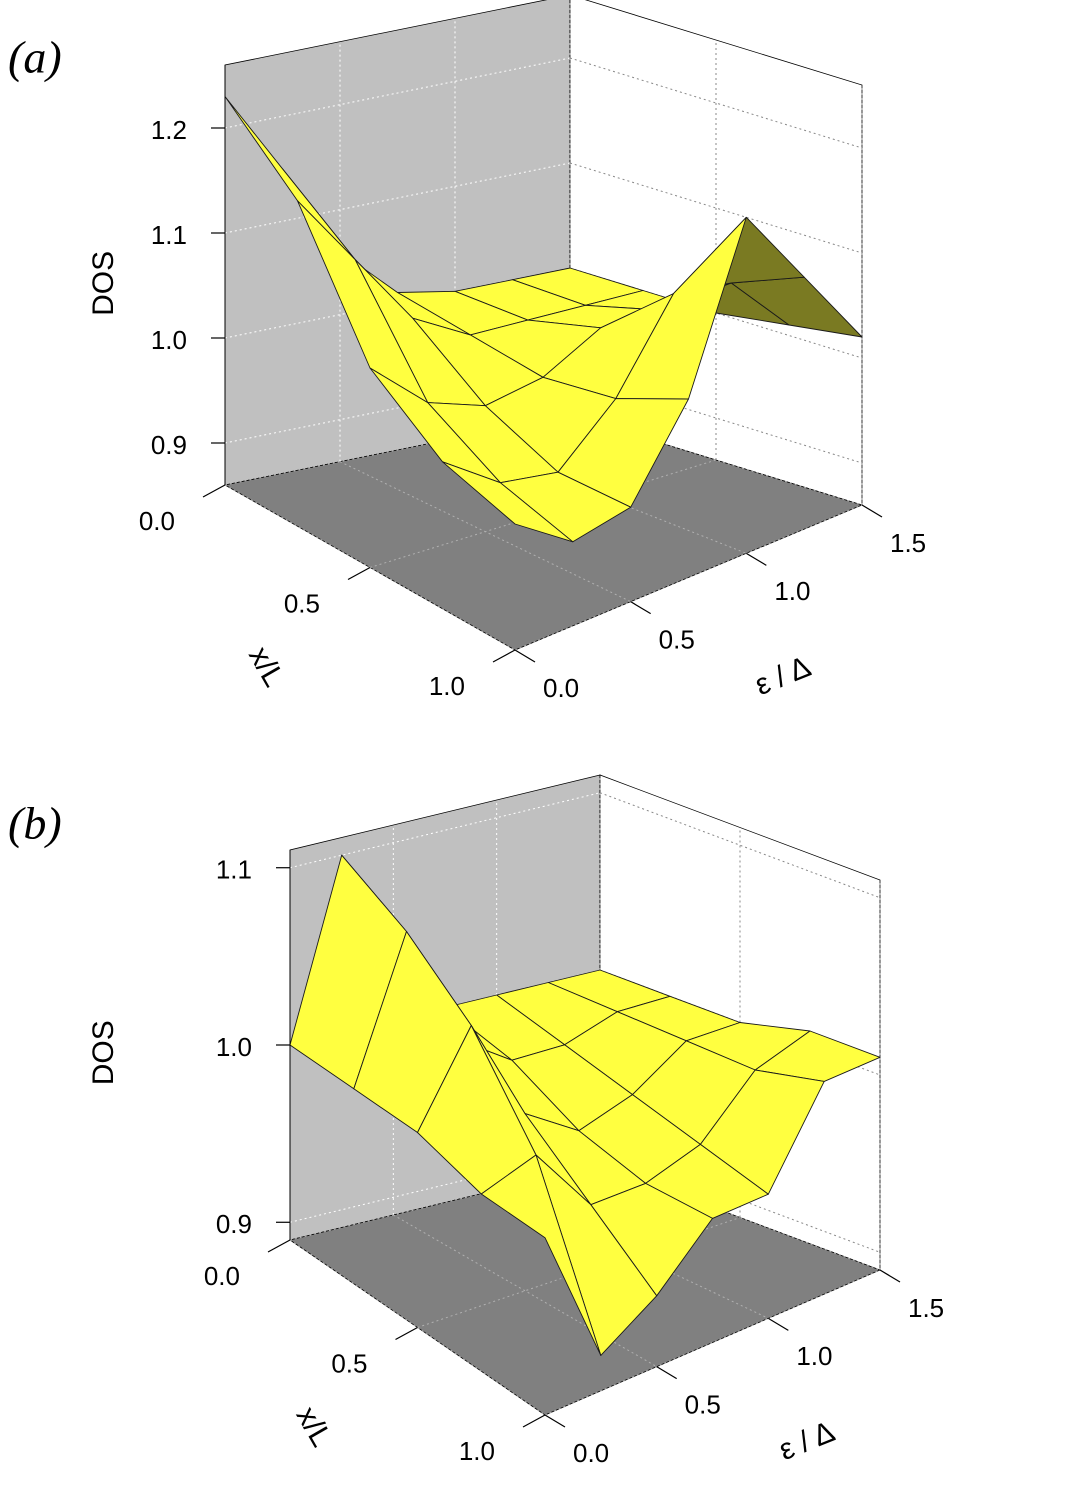 The width and height of the screenshot is (1090, 1502). What do you see at coordinates (169, 130) in the screenshot?
I see `z-tick-label: 1.2` at bounding box center [169, 130].